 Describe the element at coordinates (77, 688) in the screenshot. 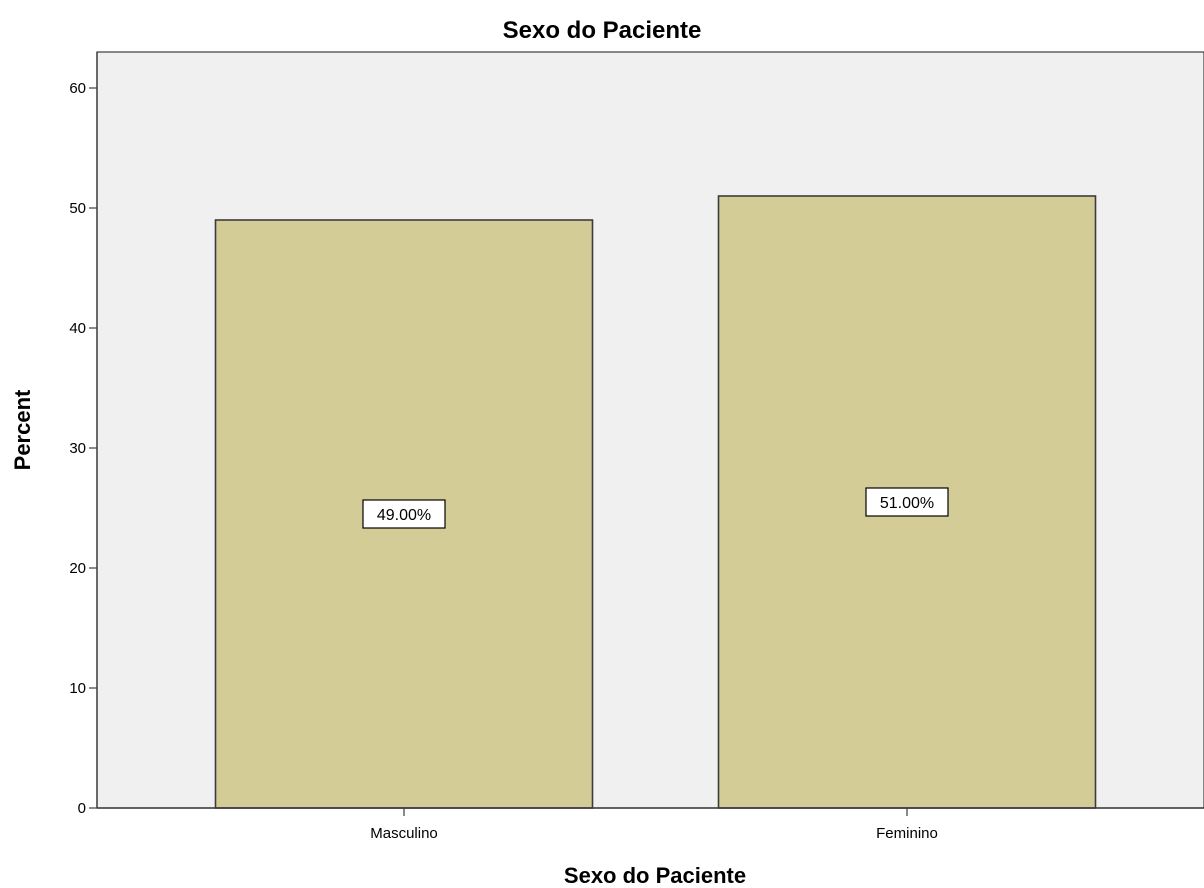

I see `y-tick-label: 10` at that location.